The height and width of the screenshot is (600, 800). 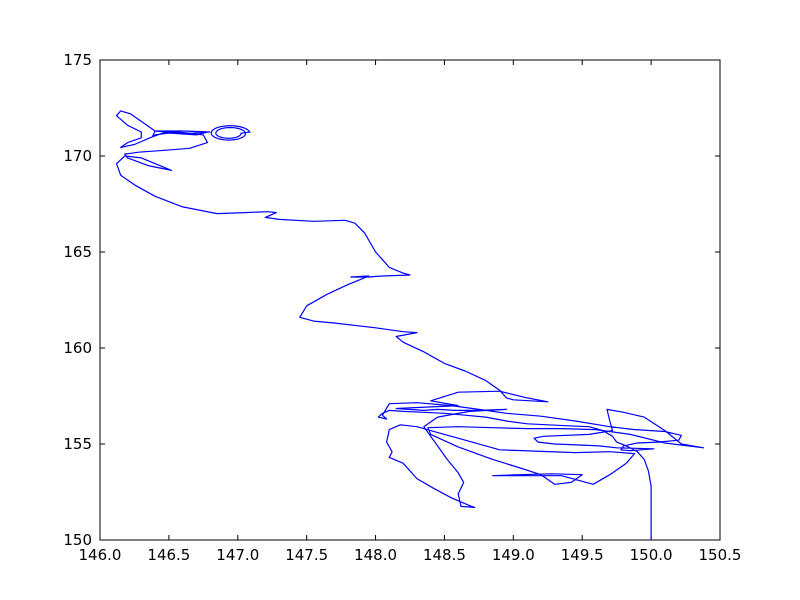 What do you see at coordinates (306, 555) in the screenshot?
I see `x-tick-label: 147.5` at bounding box center [306, 555].